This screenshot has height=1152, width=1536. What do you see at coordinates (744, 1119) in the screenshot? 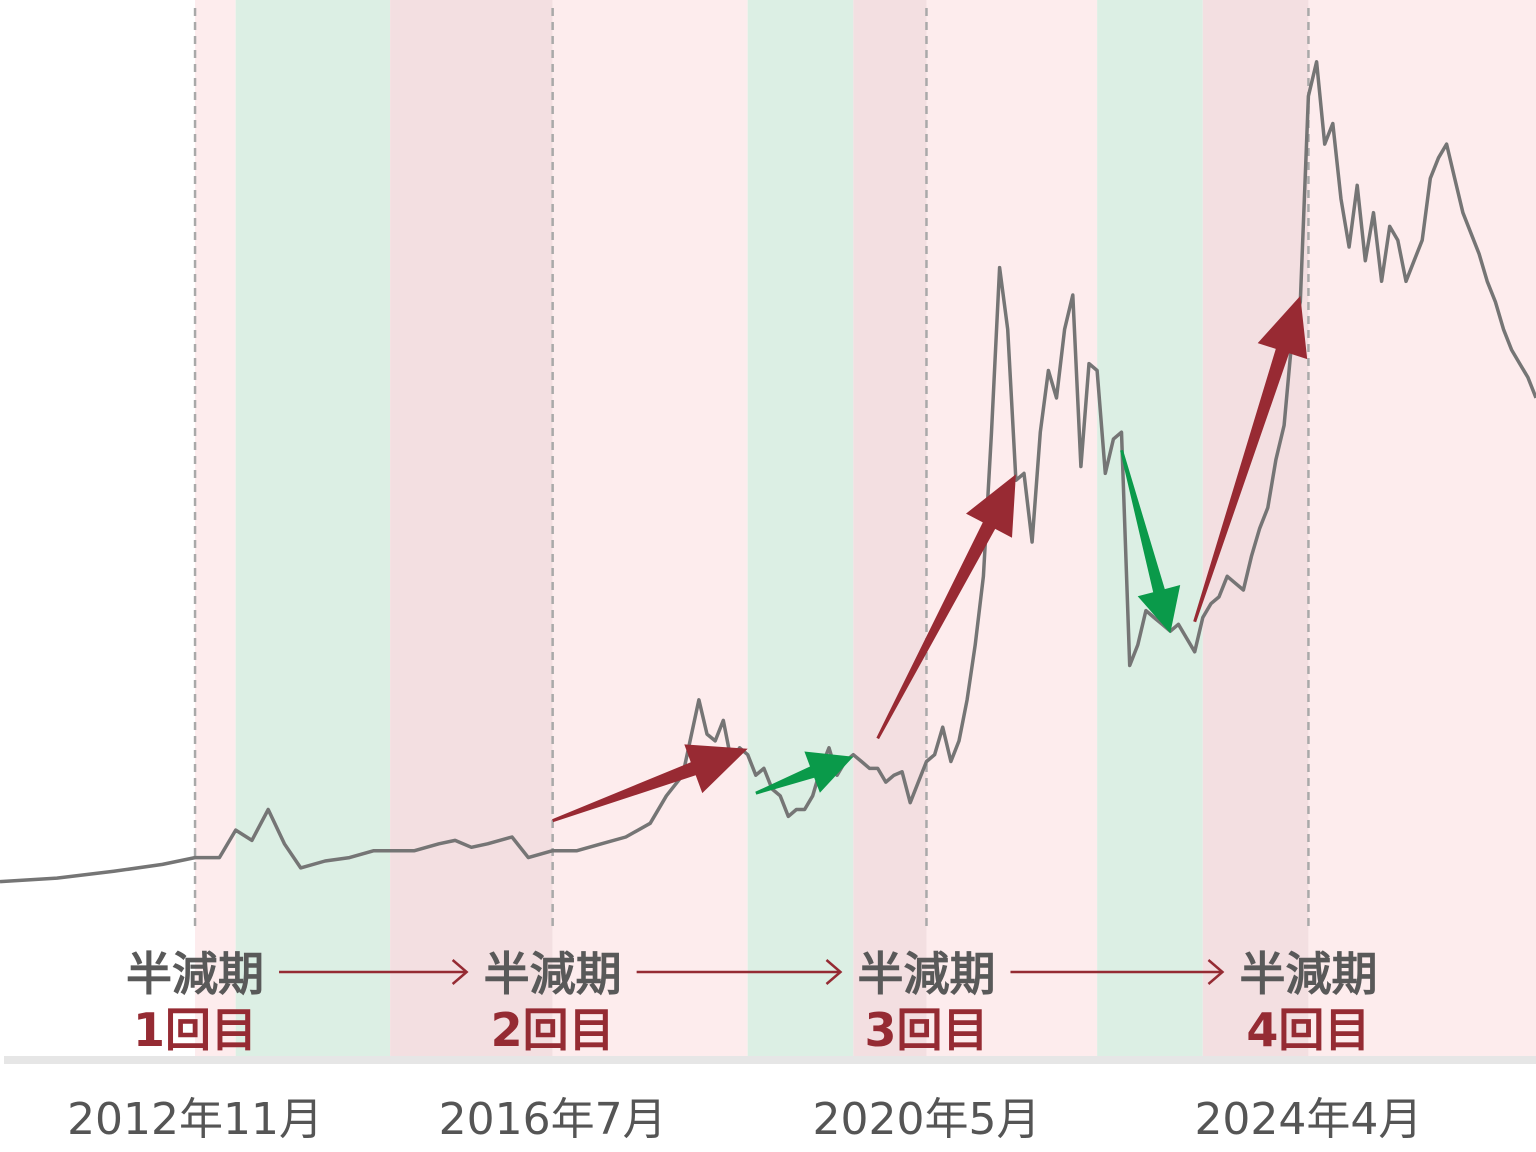
I see `date-tick-labels: 2012年11月 2016年7月 2020年5月 2024年4月` at bounding box center [744, 1119].